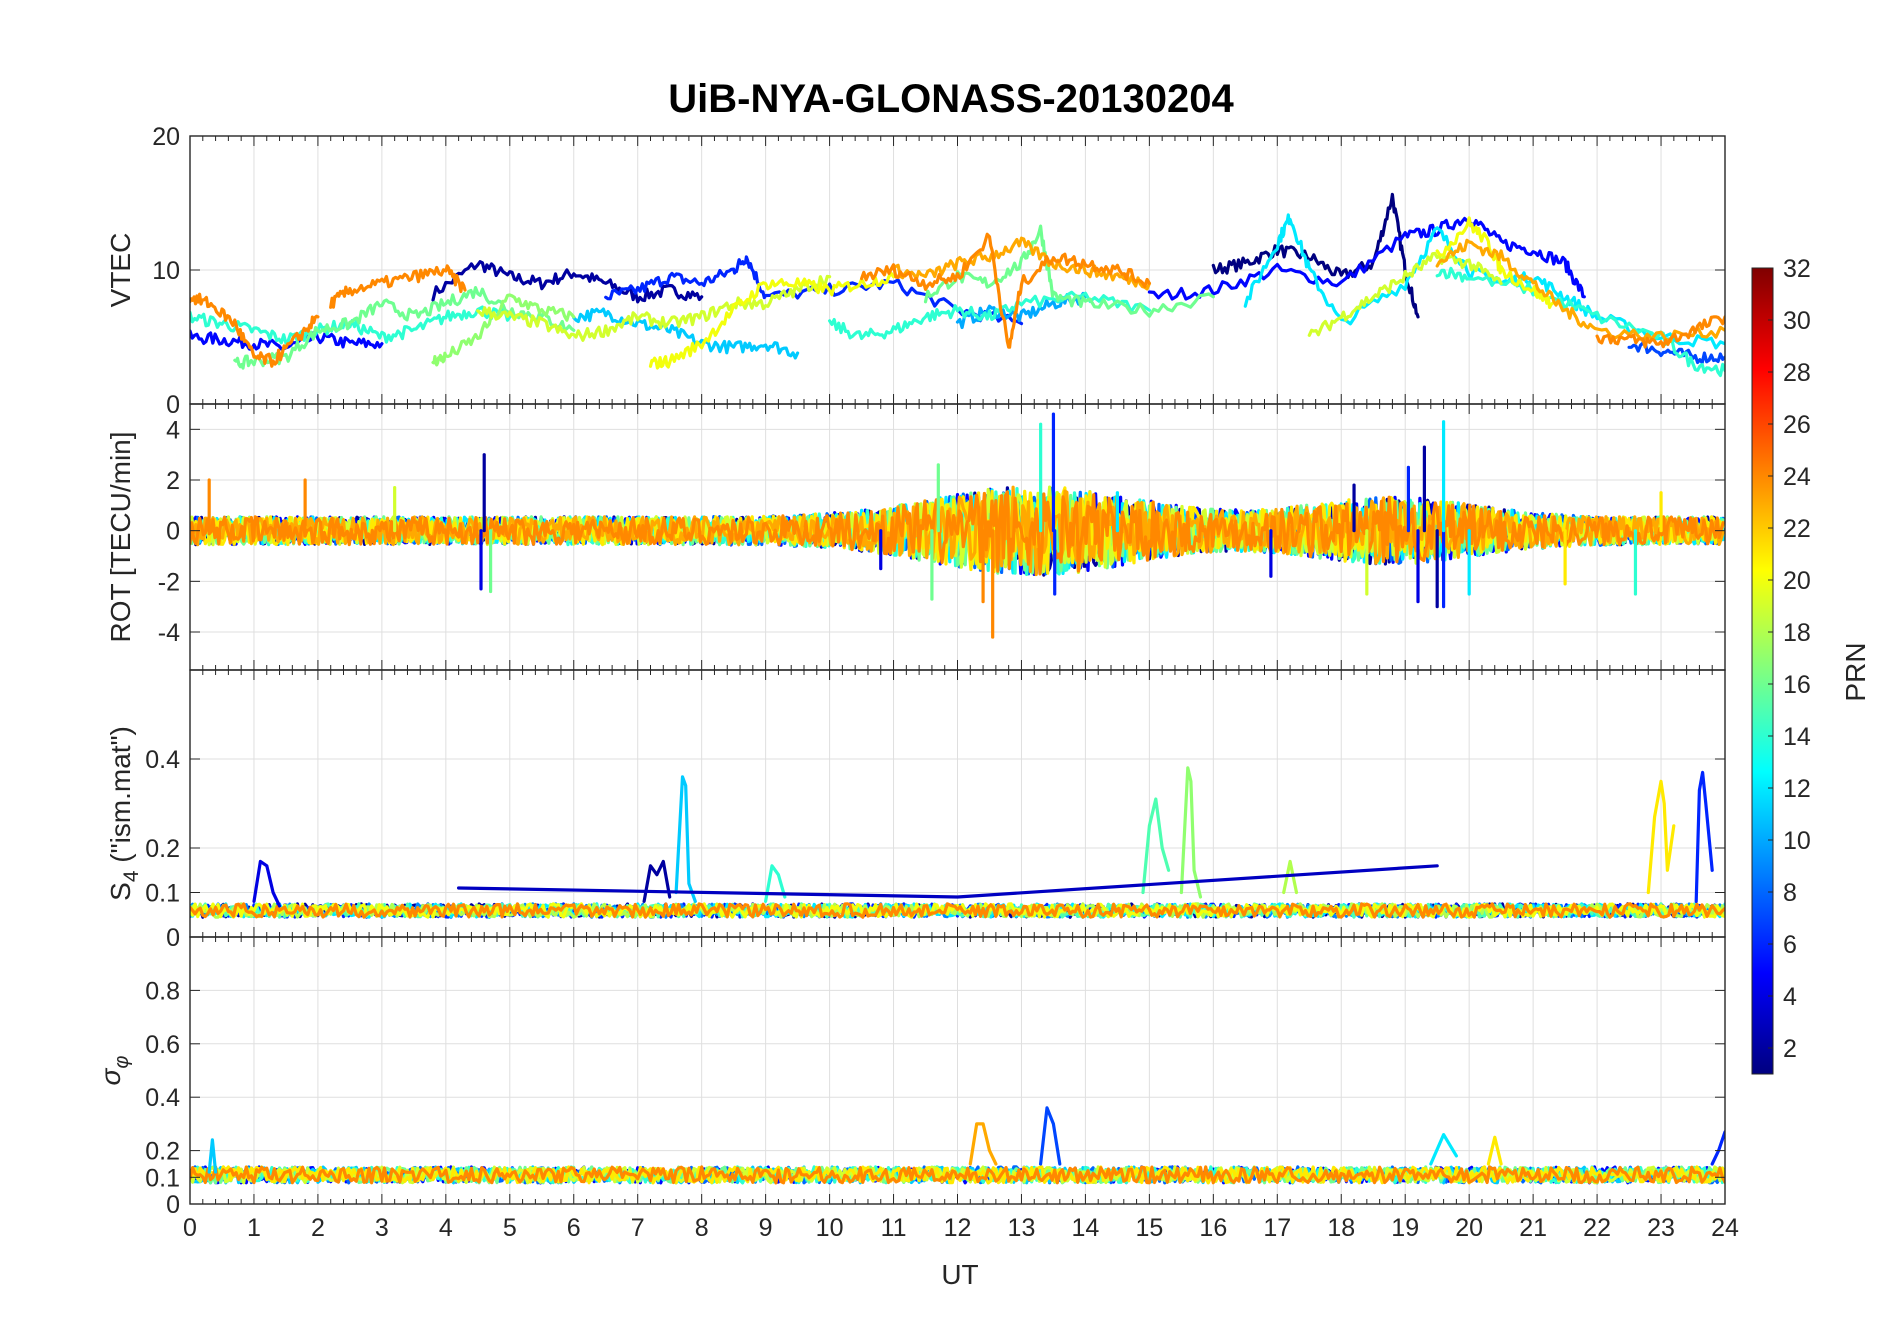 This screenshot has height=1330, width=1902. What do you see at coordinates (1213, 1228) in the screenshot?
I see `x-tick-label: 16` at bounding box center [1213, 1228].